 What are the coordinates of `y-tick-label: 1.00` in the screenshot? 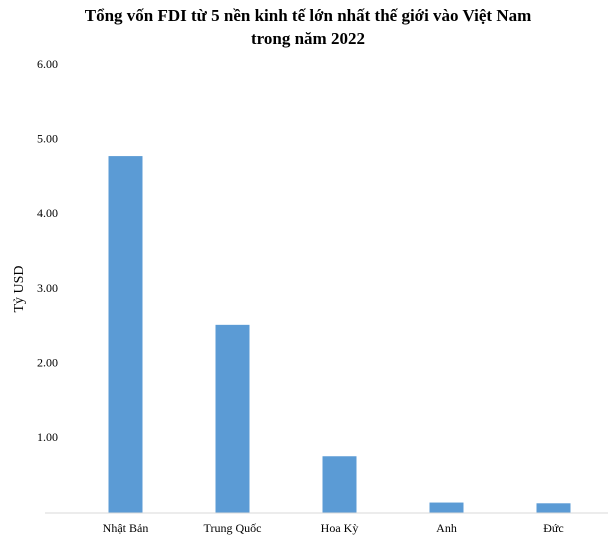 It's located at (47, 437).